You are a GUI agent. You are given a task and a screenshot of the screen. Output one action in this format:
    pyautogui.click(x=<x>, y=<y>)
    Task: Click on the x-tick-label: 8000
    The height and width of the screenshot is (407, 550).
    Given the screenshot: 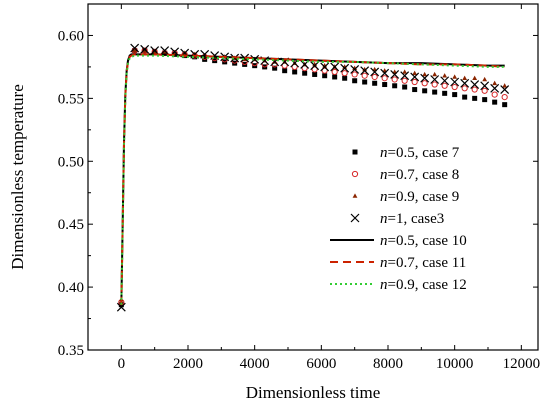 What is the action you would take?
    pyautogui.click(x=388, y=364)
    